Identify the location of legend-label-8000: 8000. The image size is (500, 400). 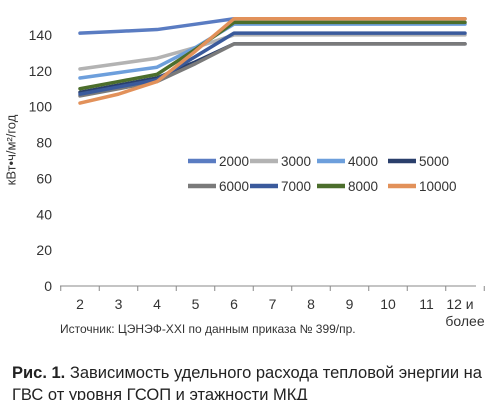
(363, 186).